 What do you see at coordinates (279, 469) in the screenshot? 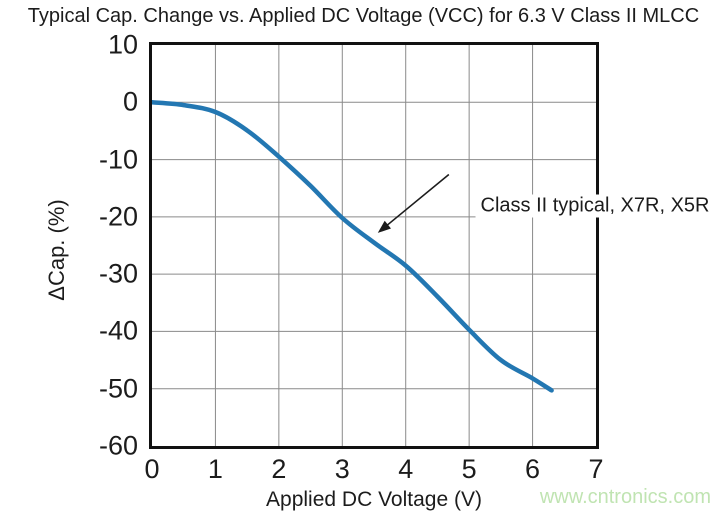
I see `x-tick-label: 2` at bounding box center [279, 469].